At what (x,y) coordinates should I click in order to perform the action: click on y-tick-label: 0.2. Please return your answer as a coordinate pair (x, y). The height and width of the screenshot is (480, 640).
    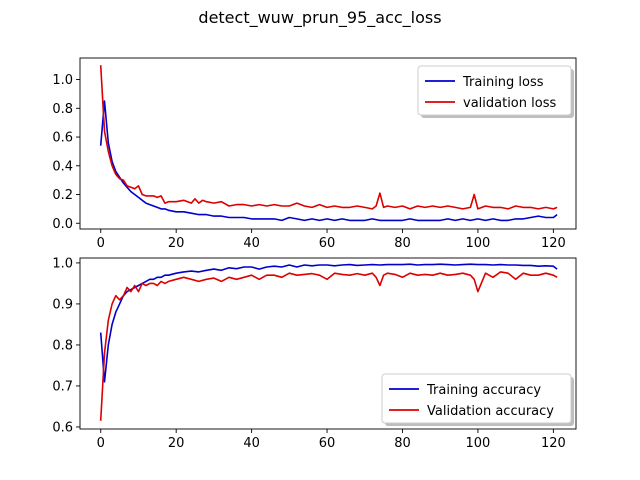
    Looking at the image, I should click on (62, 195).